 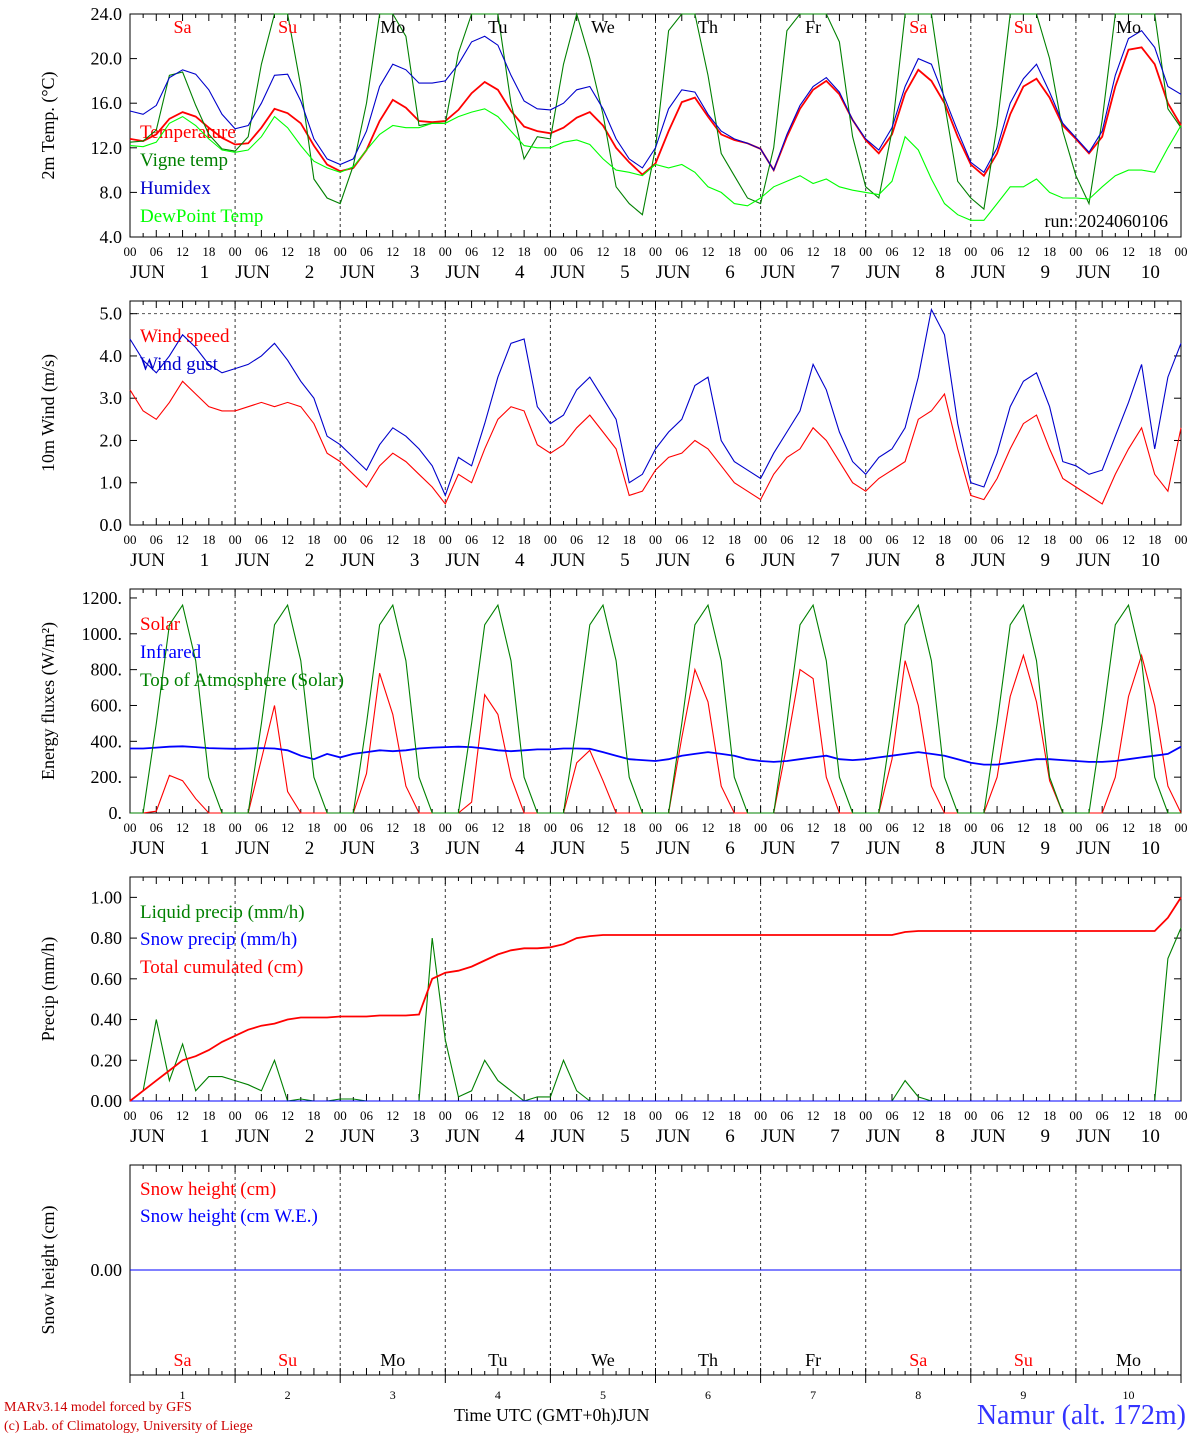 I want to click on y-axis-title-temp: 2m Temp. (°C), so click(x=48, y=125).